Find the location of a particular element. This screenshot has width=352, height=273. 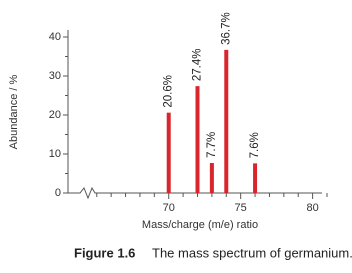

y-tick-label: 30 is located at coordinates (55, 76).